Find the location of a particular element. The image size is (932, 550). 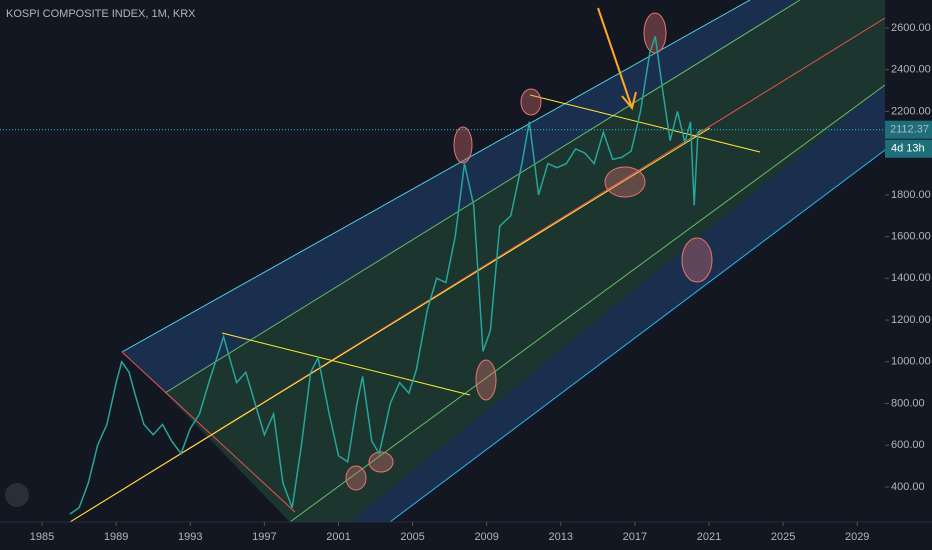

x-tick-label: 2029 is located at coordinates (857, 537).